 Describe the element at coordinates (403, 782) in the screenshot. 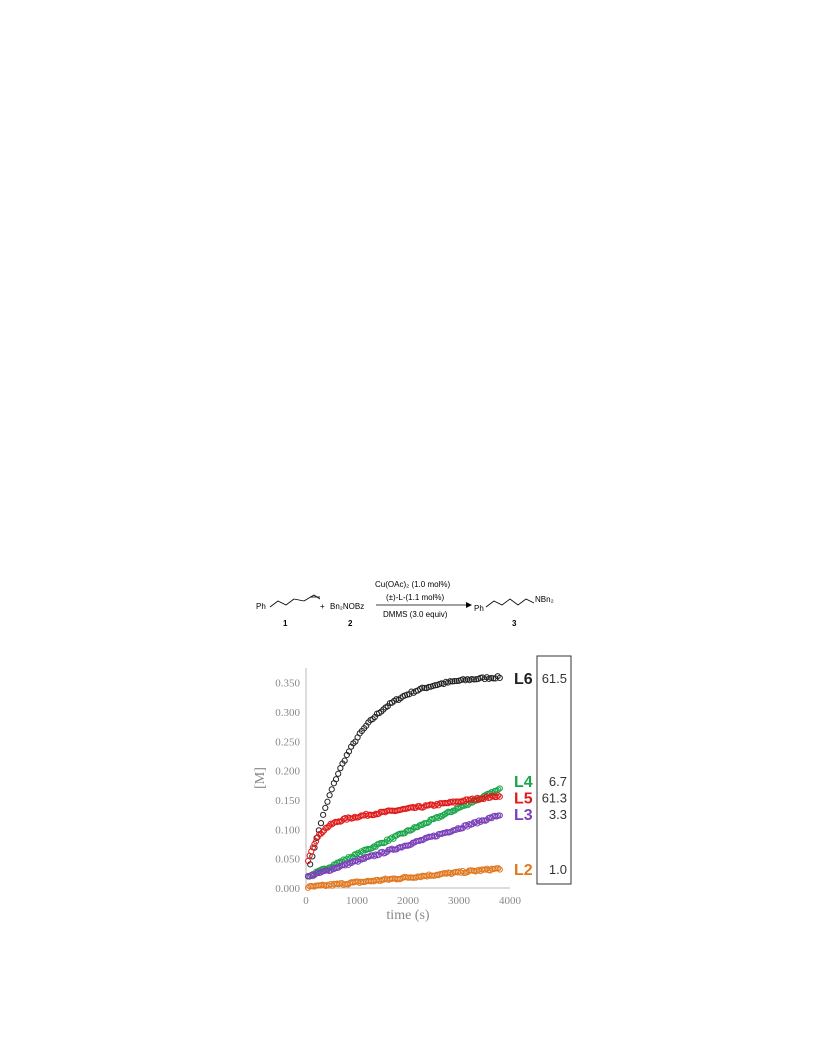

I see `data-points` at that location.